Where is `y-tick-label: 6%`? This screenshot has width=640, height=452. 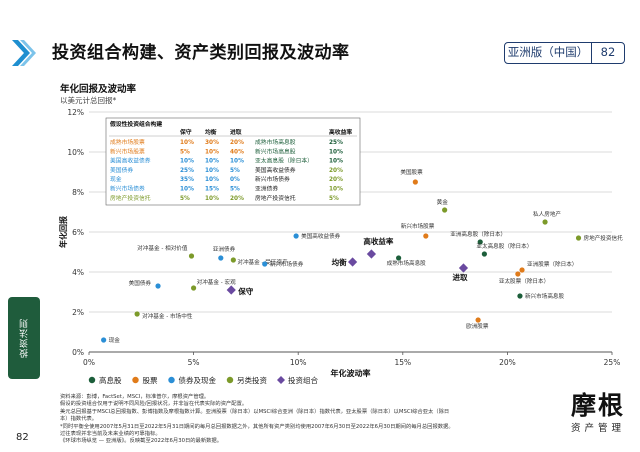
y-tick-label: 6% is located at coordinates (78, 232).